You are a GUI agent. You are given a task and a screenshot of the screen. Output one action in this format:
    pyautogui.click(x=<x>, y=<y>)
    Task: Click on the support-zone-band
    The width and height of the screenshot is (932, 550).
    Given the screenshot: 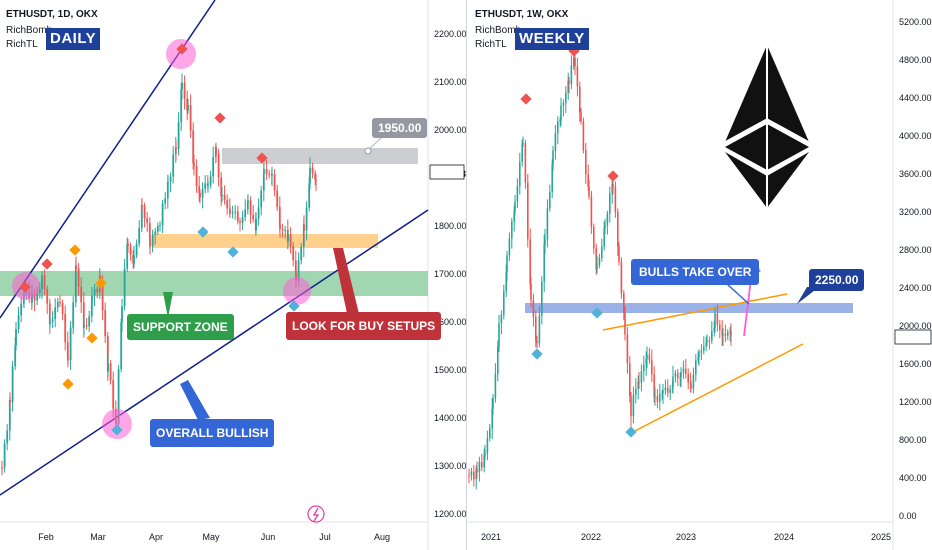 What is the action you would take?
    pyautogui.click(x=214, y=283)
    